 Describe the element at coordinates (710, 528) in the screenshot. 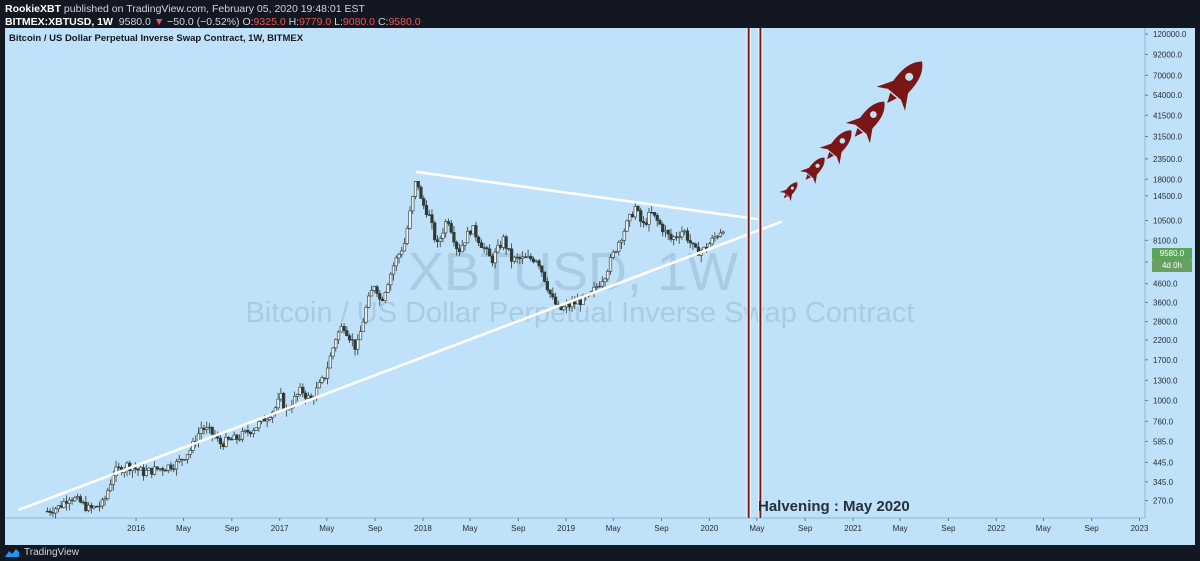

I see `time-tick-label: 2020` at that location.